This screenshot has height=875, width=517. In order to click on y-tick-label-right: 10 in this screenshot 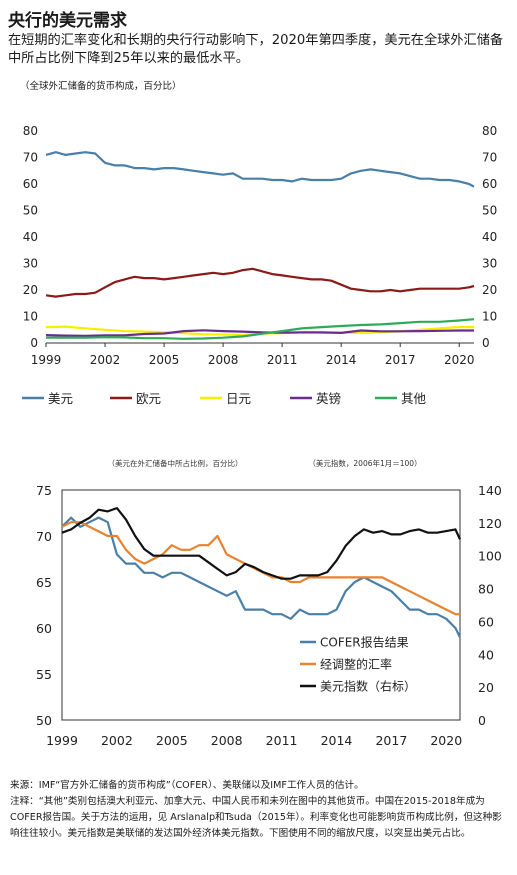, I will do `click(489, 317)`.